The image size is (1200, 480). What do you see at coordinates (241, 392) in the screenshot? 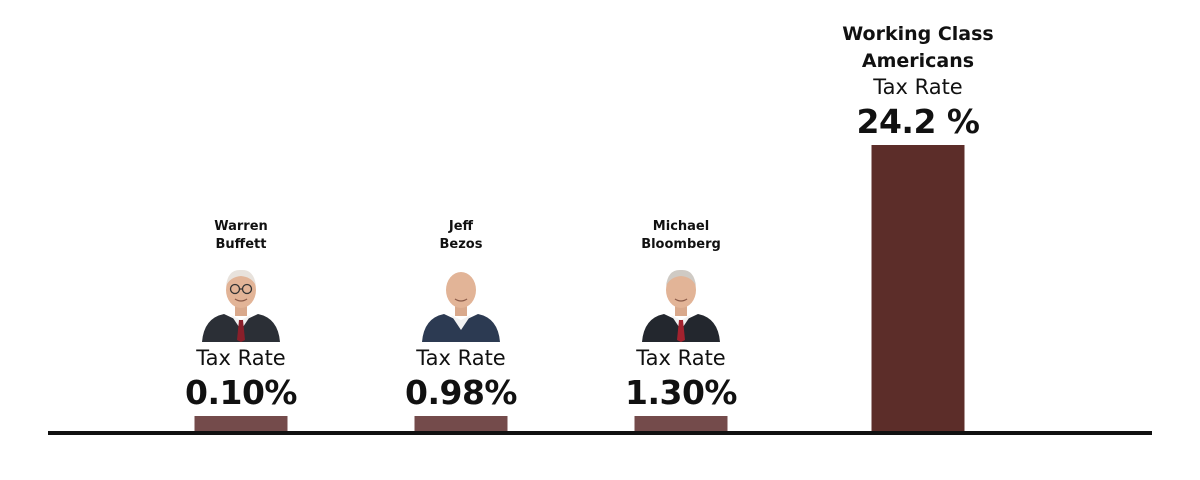
I see `value-label-0: 0.10%` at bounding box center [241, 392].